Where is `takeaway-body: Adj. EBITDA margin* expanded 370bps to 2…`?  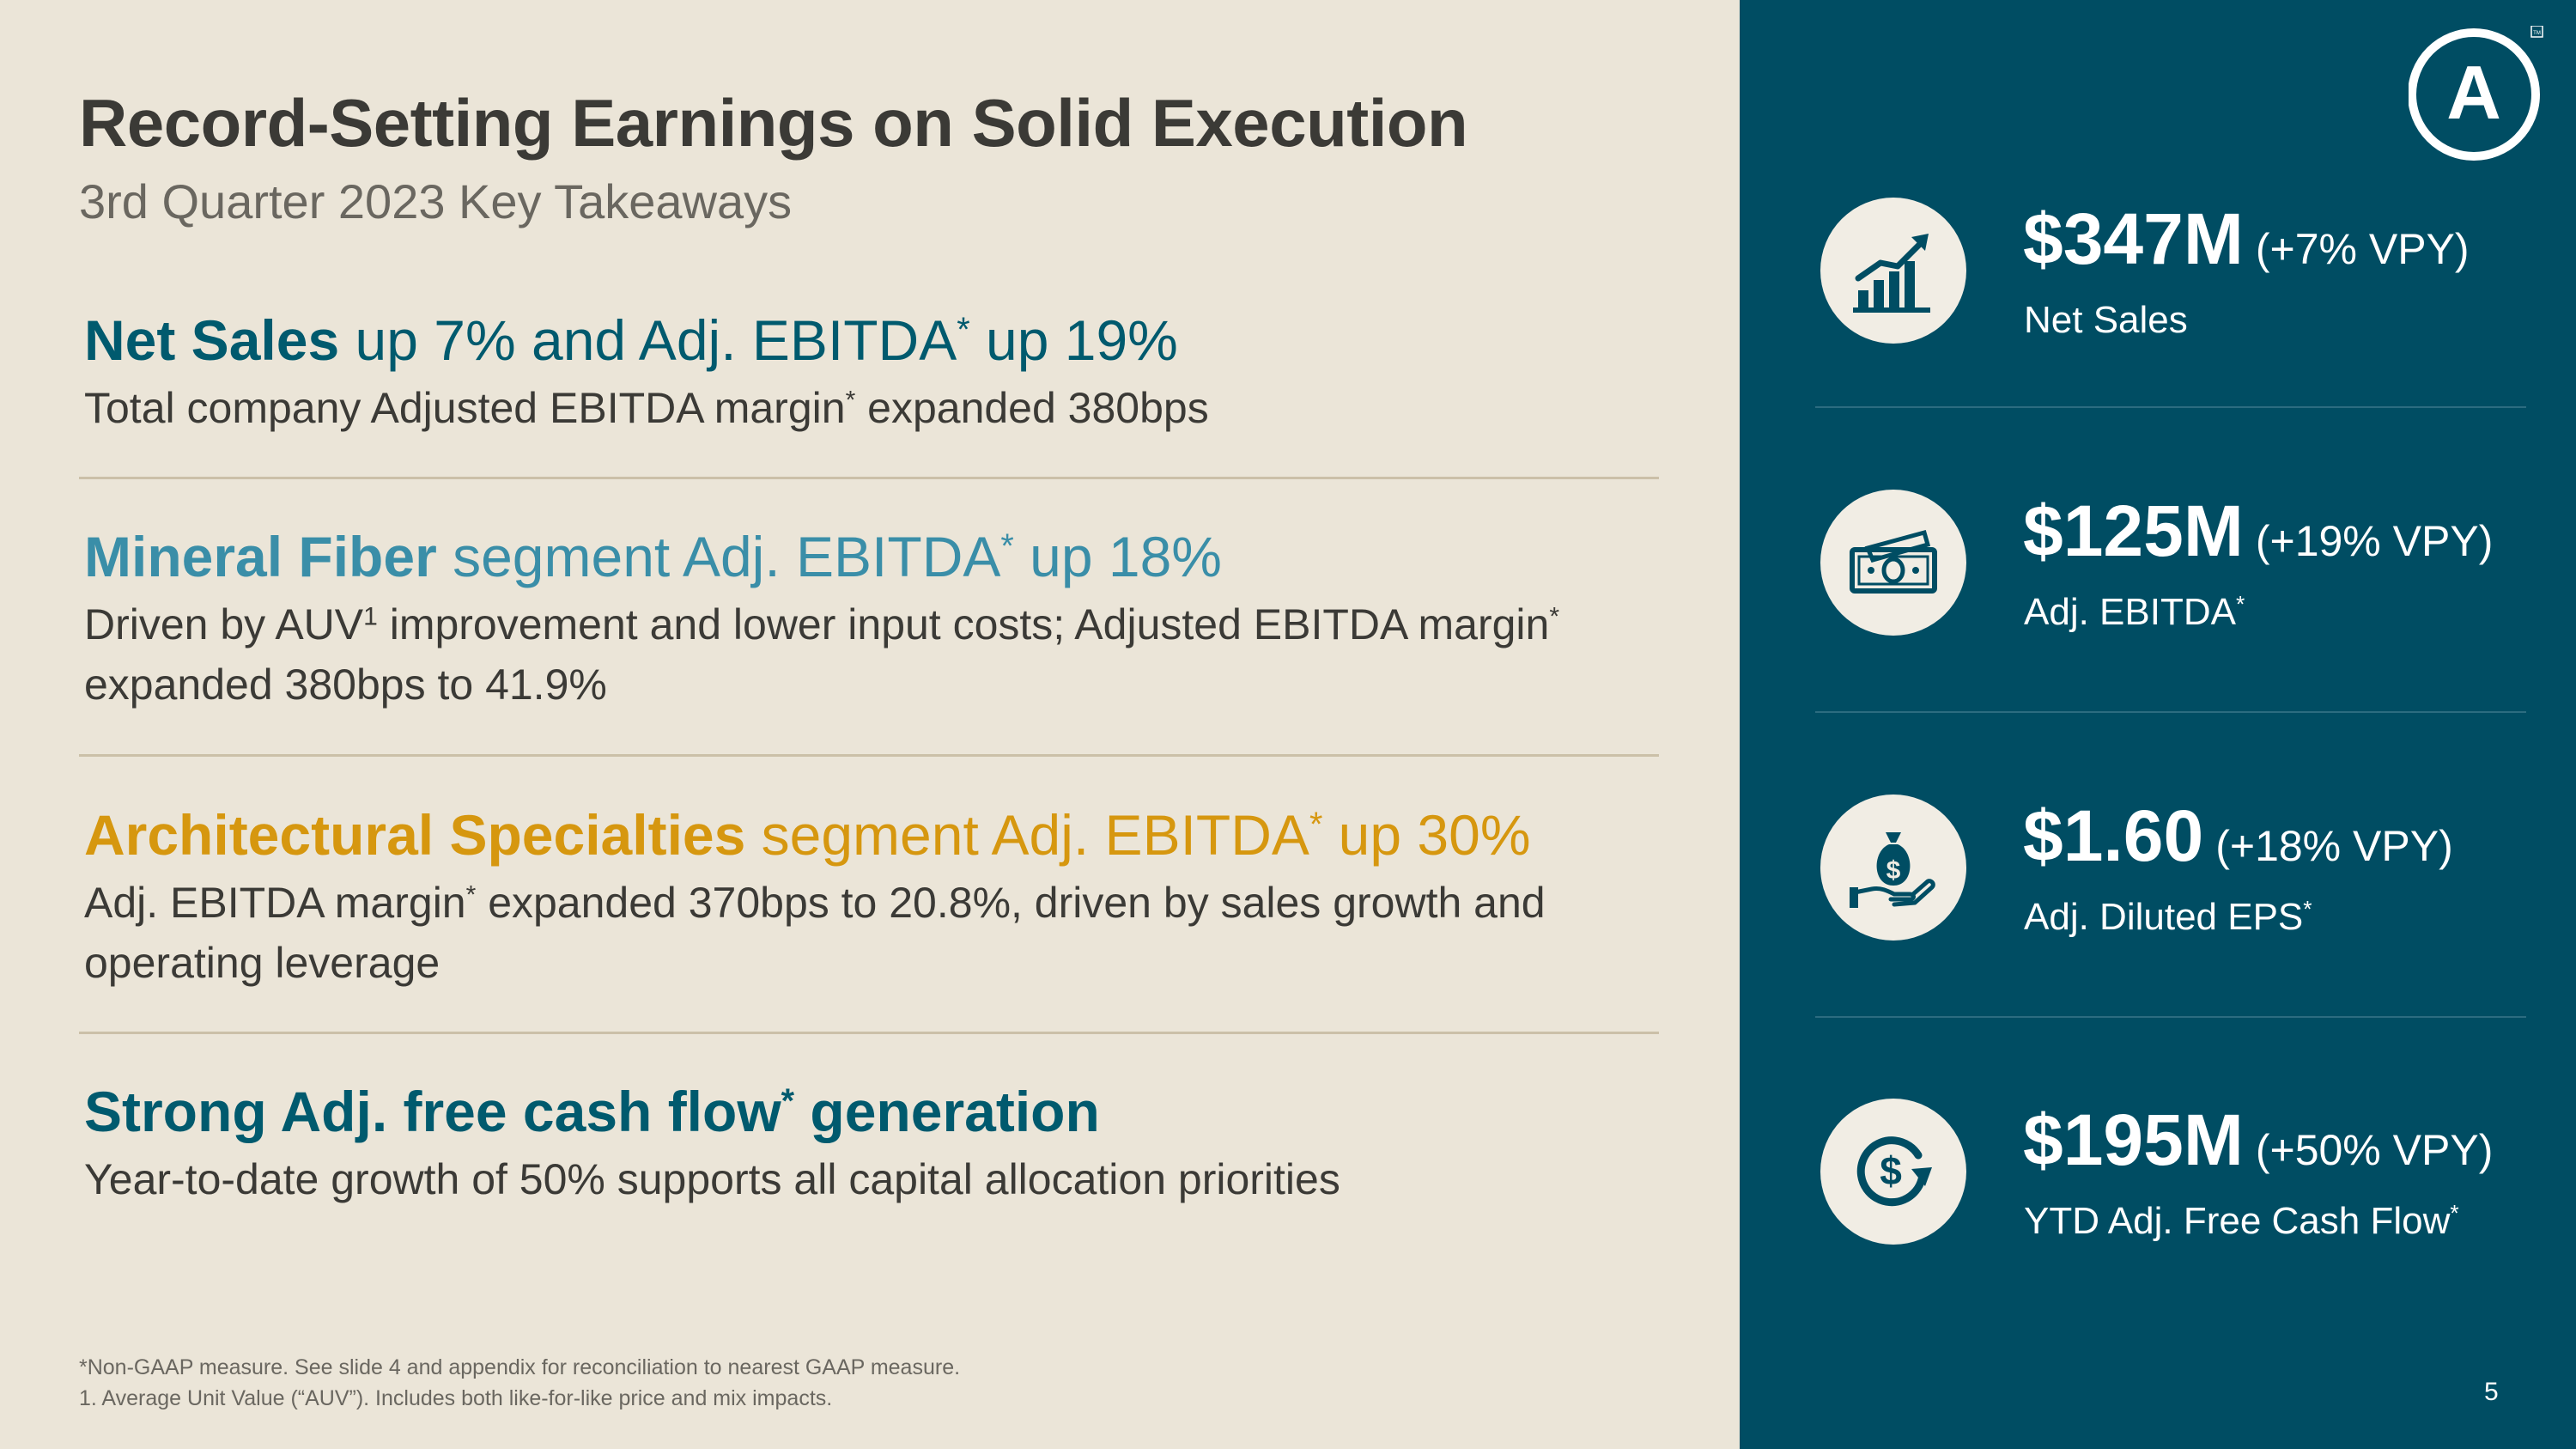 takeaway-body: Adj. EBITDA margin* expanded 370bps to 2… is located at coordinates (815, 933).